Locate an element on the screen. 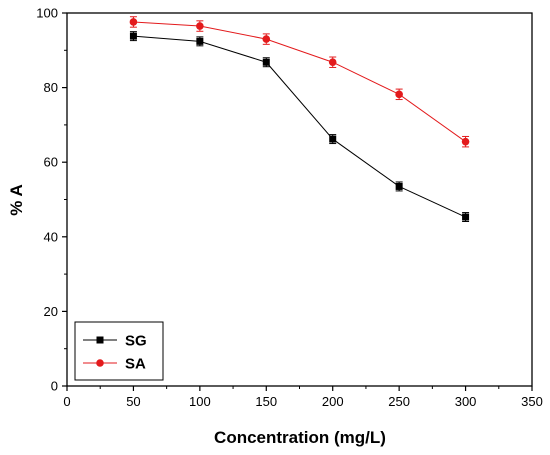  x-tick-label: 0 is located at coordinates (66, 401).